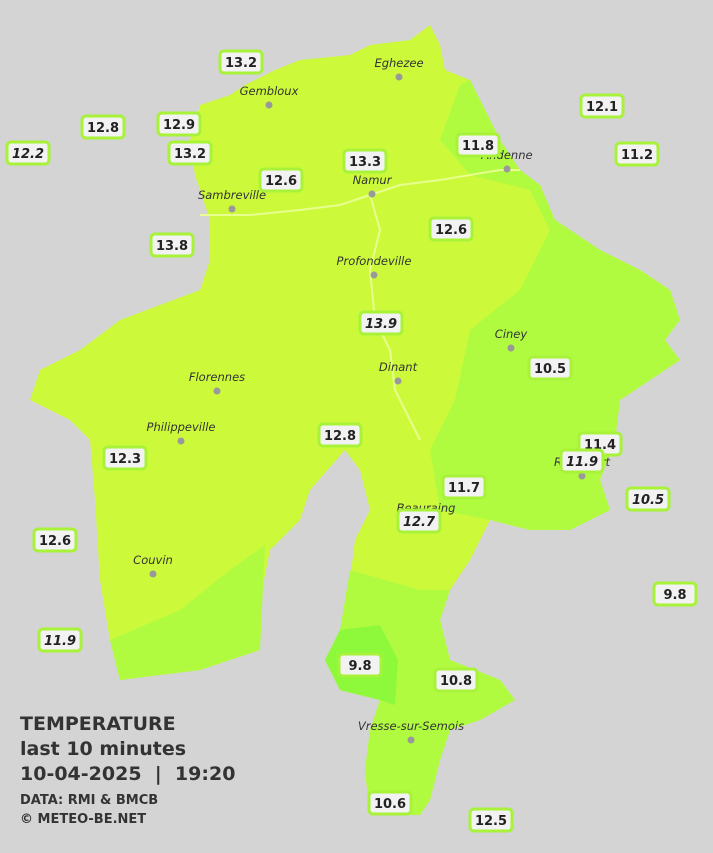  Describe the element at coordinates (83, 819) in the screenshot. I see `legend-copyright: © METEO-BE.NET` at that location.